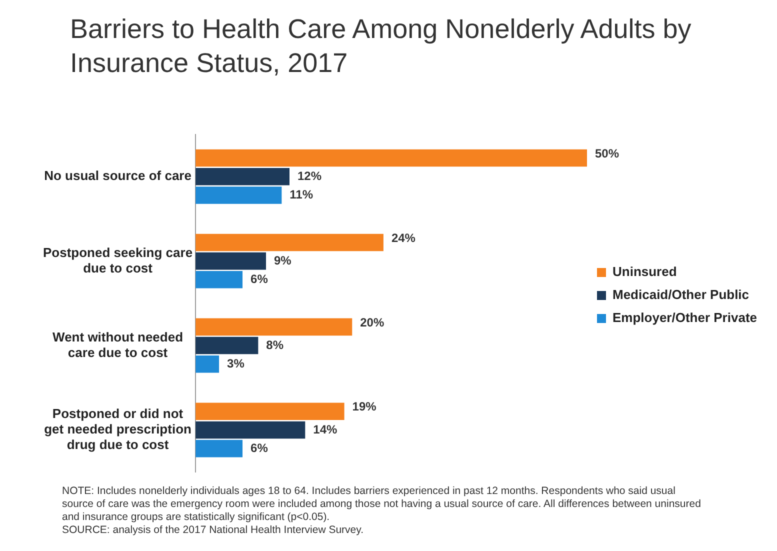 The image size is (777, 551). What do you see at coordinates (118, 344) in the screenshot?
I see `y-tick-label: Went without needed care due to cost` at bounding box center [118, 344].